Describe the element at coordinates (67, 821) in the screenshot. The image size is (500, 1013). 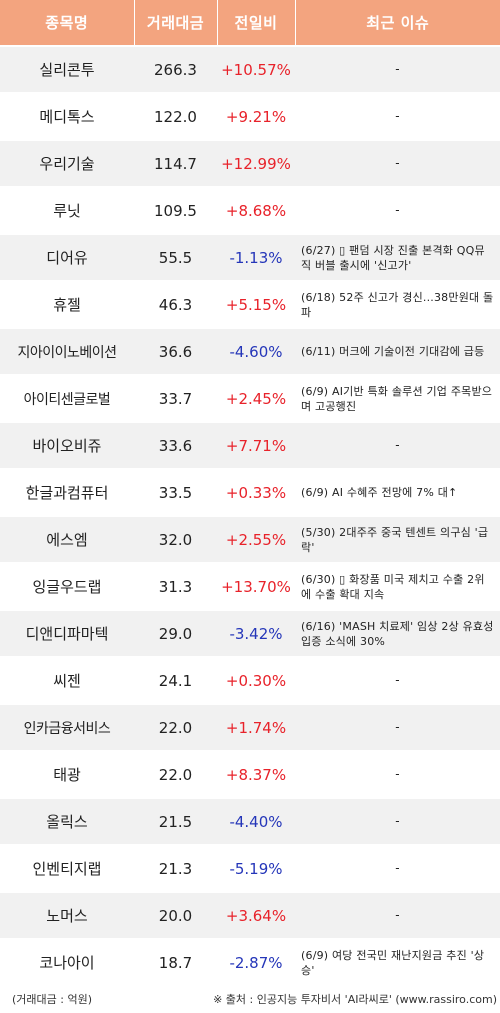
I see `stock-name: 올릭스` at that location.